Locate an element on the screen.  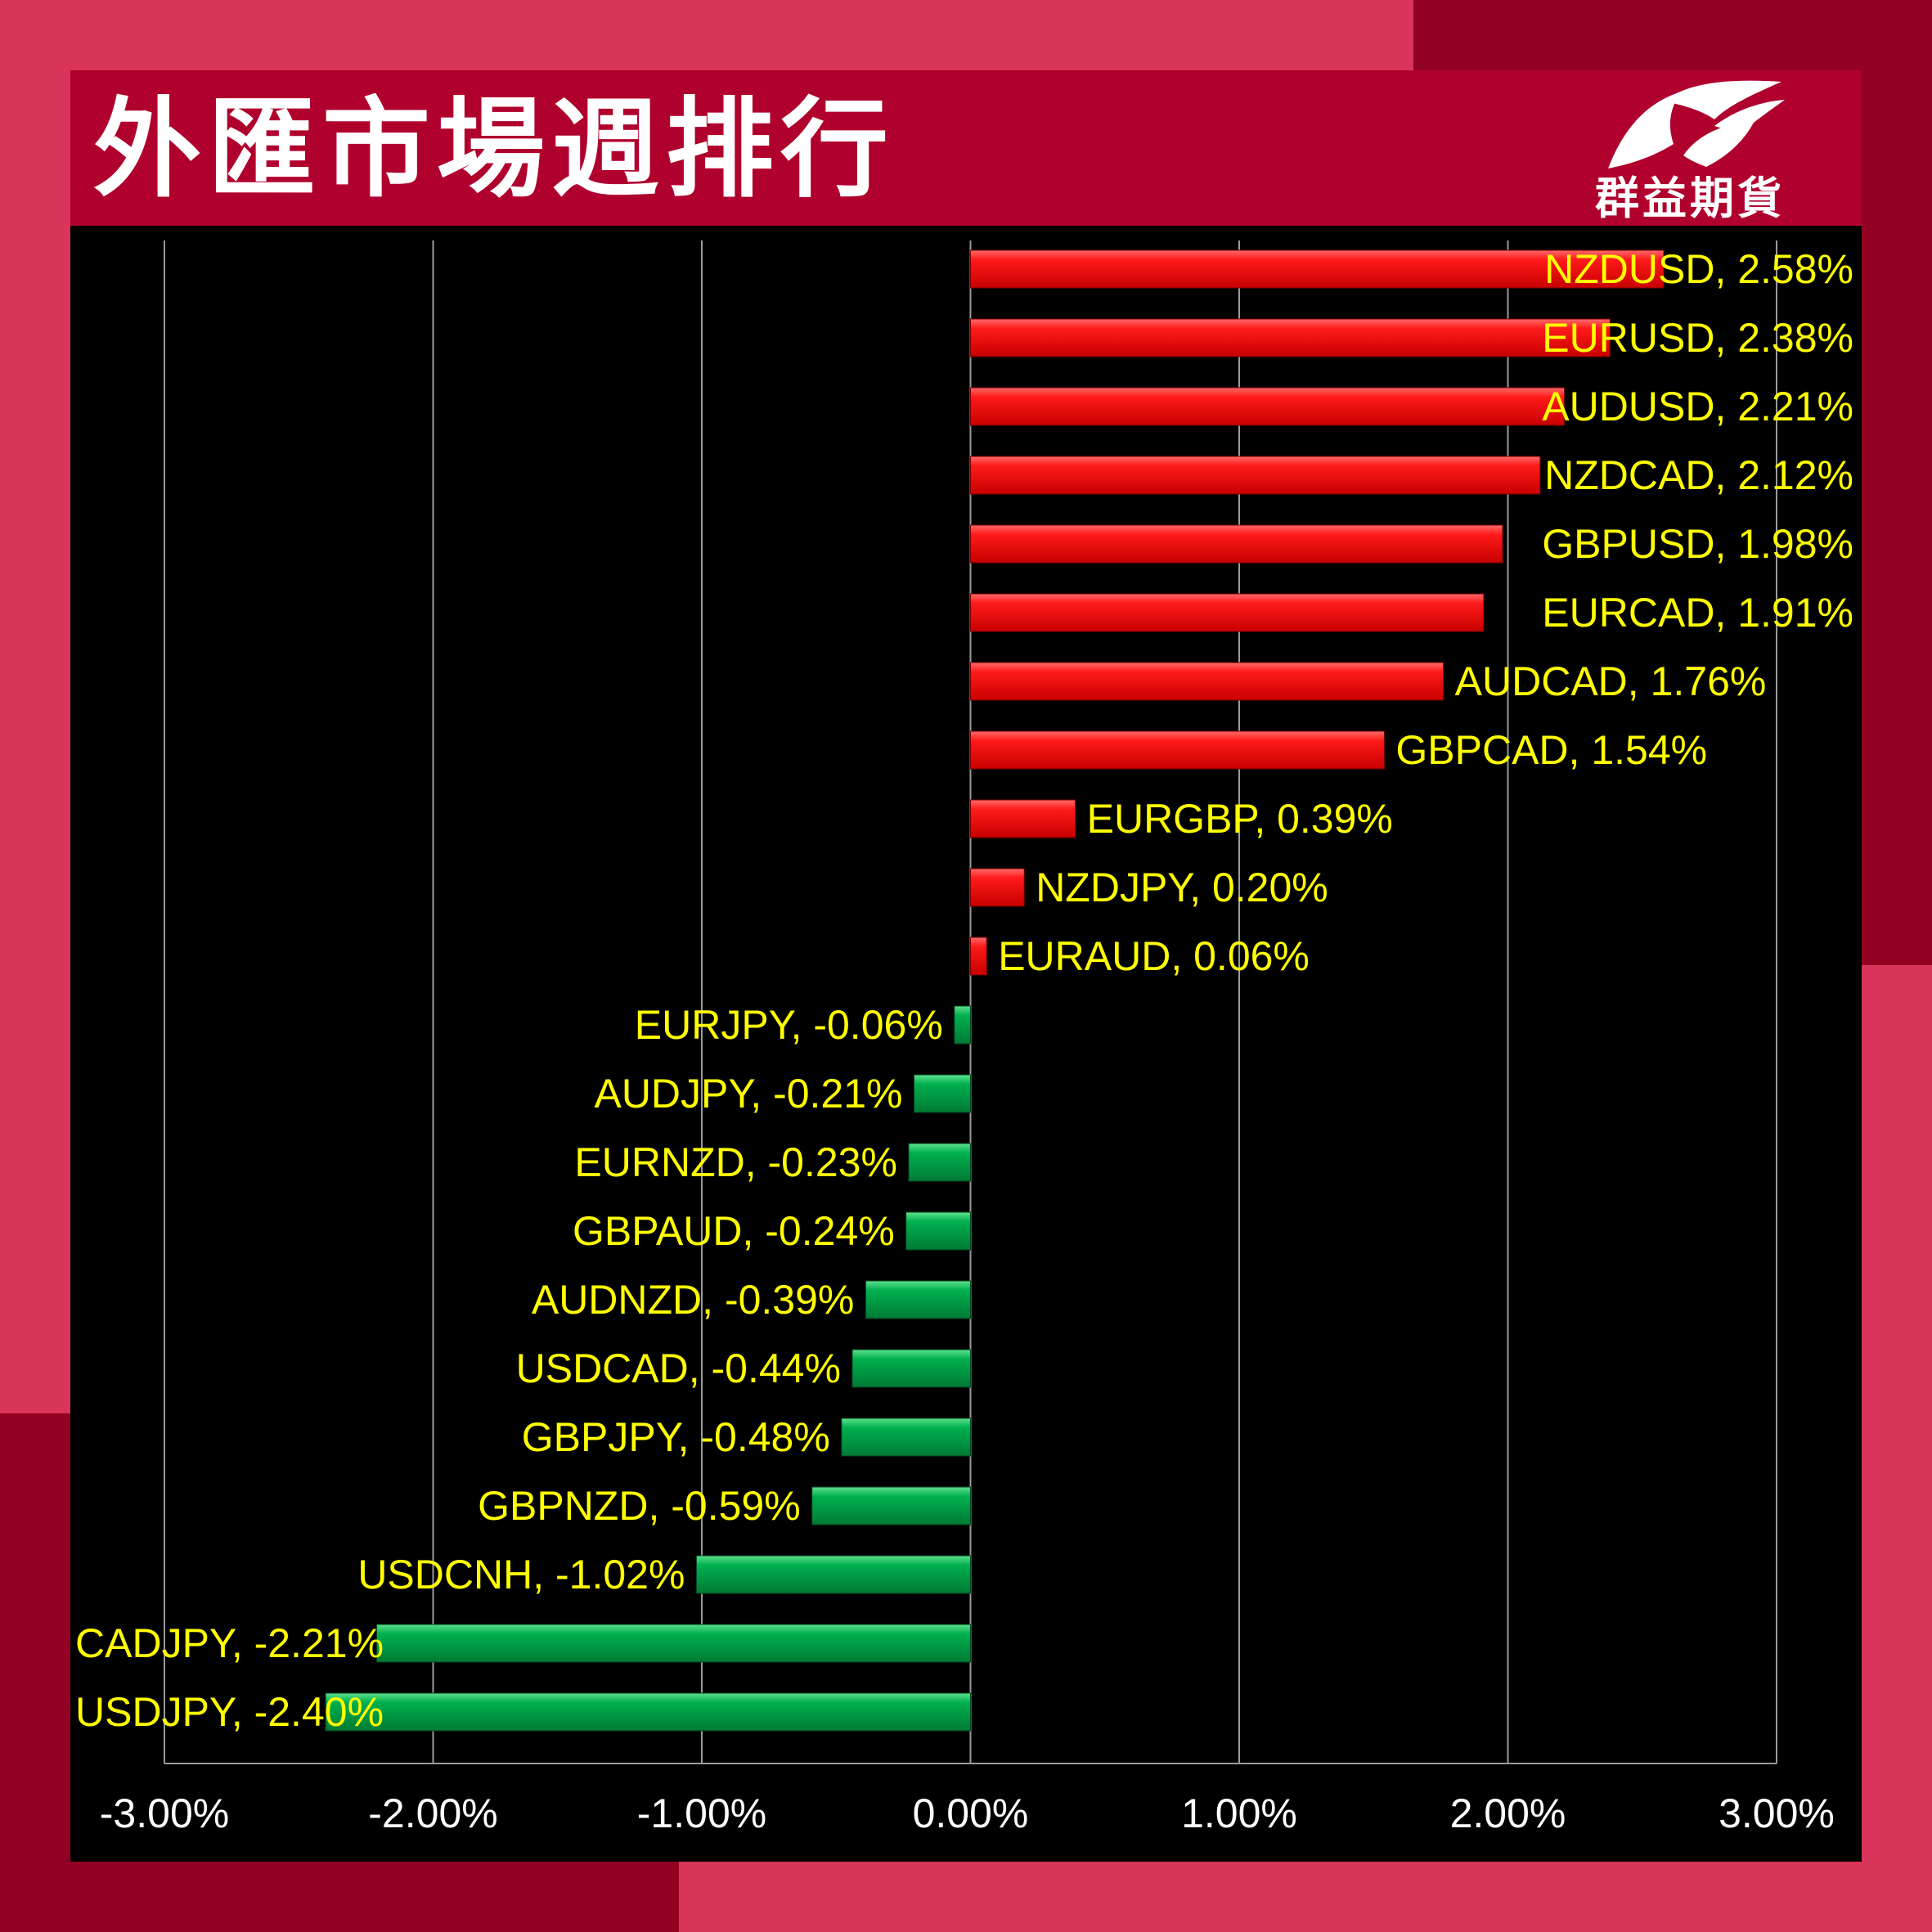
data-label: USDJPY, -2.40% is located at coordinates (229, 1712).